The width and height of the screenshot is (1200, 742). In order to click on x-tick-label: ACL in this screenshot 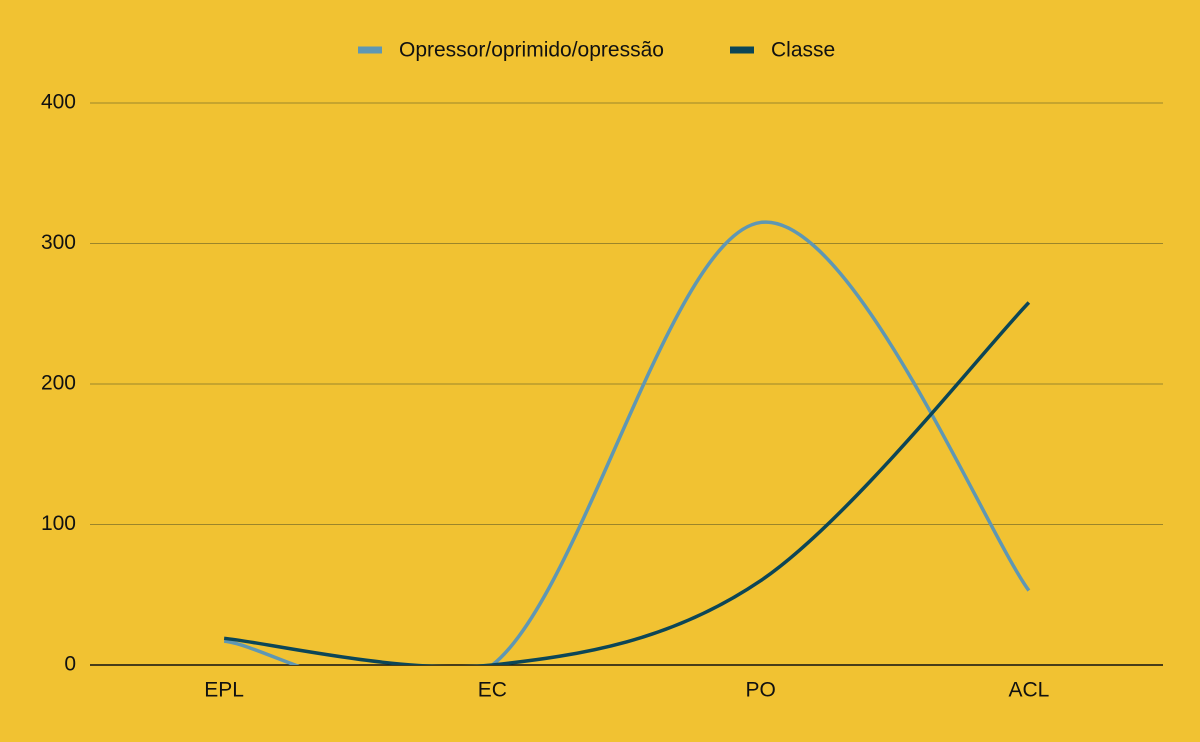, I will do `click(1028, 690)`.